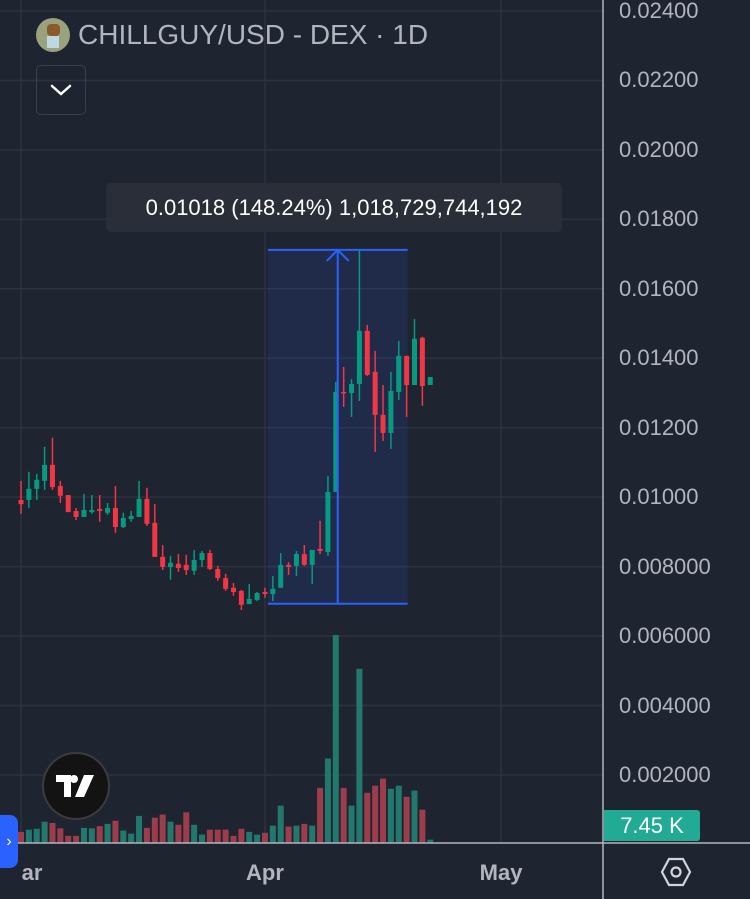  What do you see at coordinates (659, 427) in the screenshot?
I see `price-tick-label: 0.01200` at bounding box center [659, 427].